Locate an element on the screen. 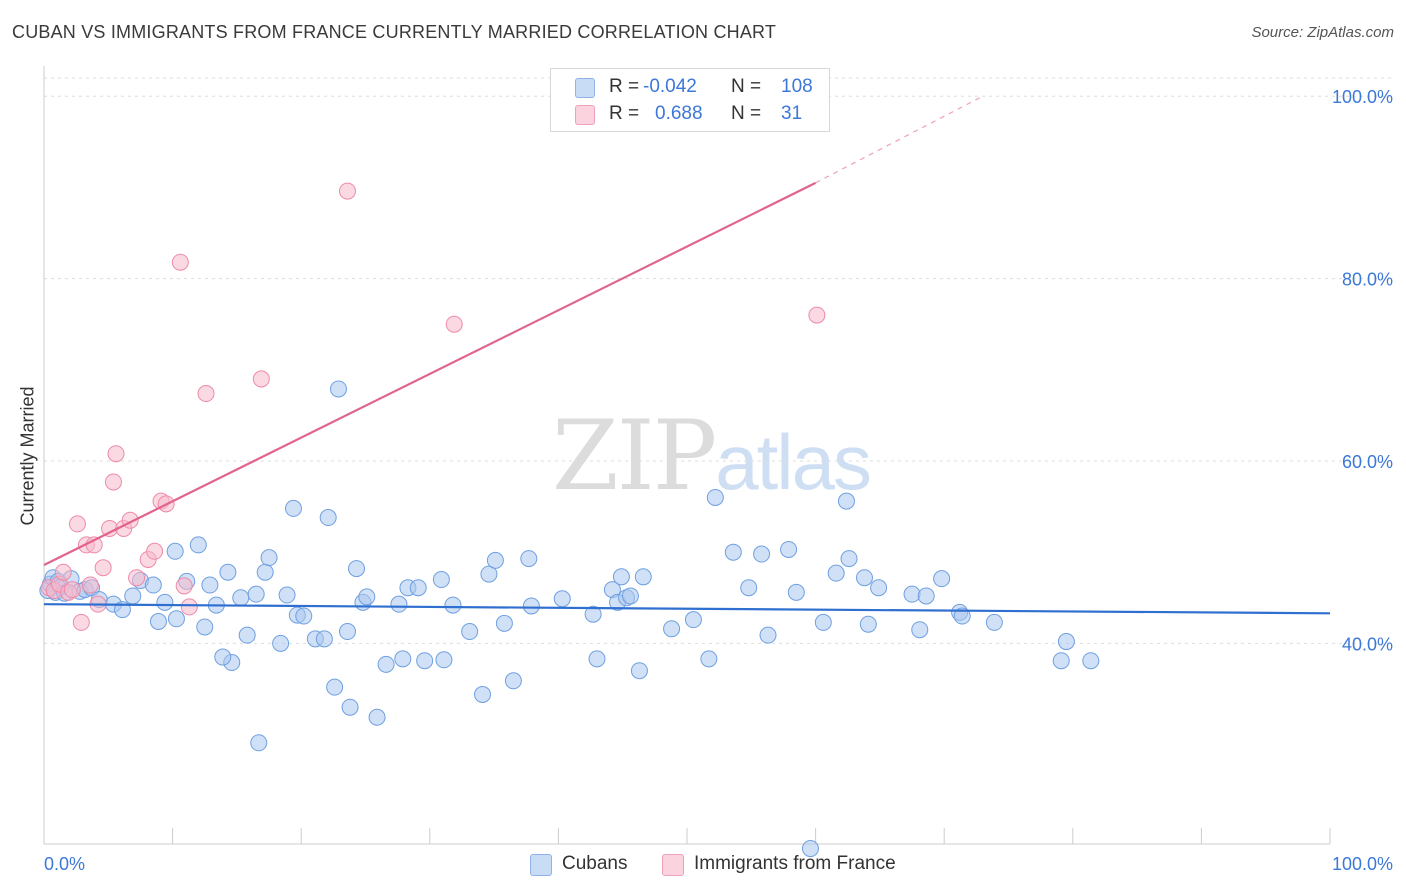 The image size is (1406, 892). y-tick-label: 100.0% is located at coordinates (1362, 97).